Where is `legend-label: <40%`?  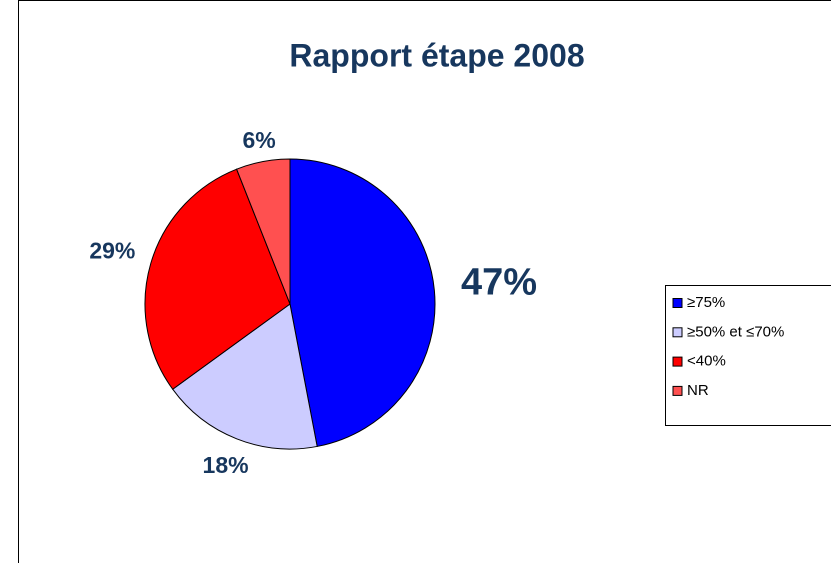 legend-label: <40% is located at coordinates (706, 361).